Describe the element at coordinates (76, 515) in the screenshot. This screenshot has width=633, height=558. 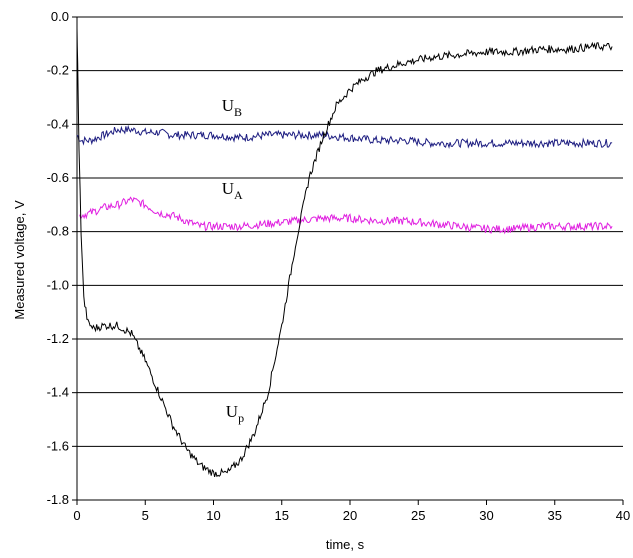
I see `x-tick-label: 0` at that location.